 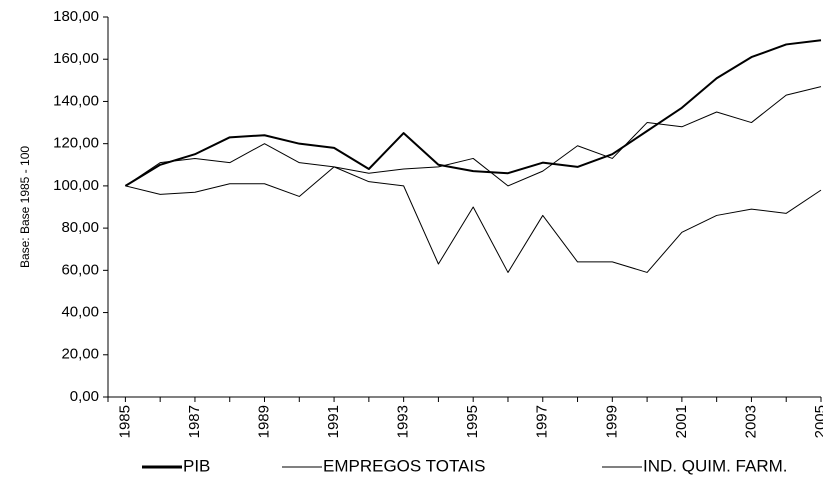 What do you see at coordinates (80, 312) in the screenshot?
I see `y-tick-label: 40,00` at bounding box center [80, 312].